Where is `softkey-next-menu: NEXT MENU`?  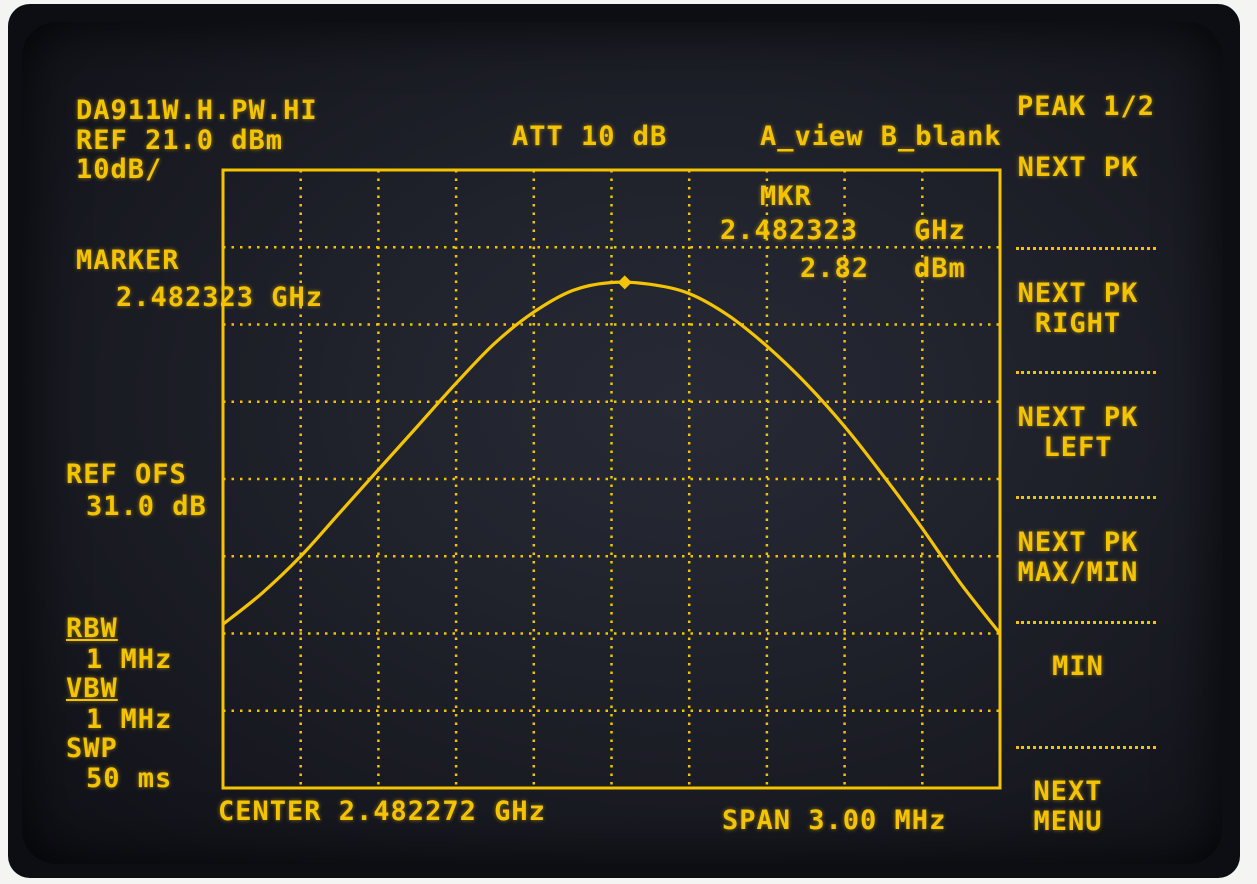
softkey-next-menu: NEXT MENU is located at coordinates (1068, 807).